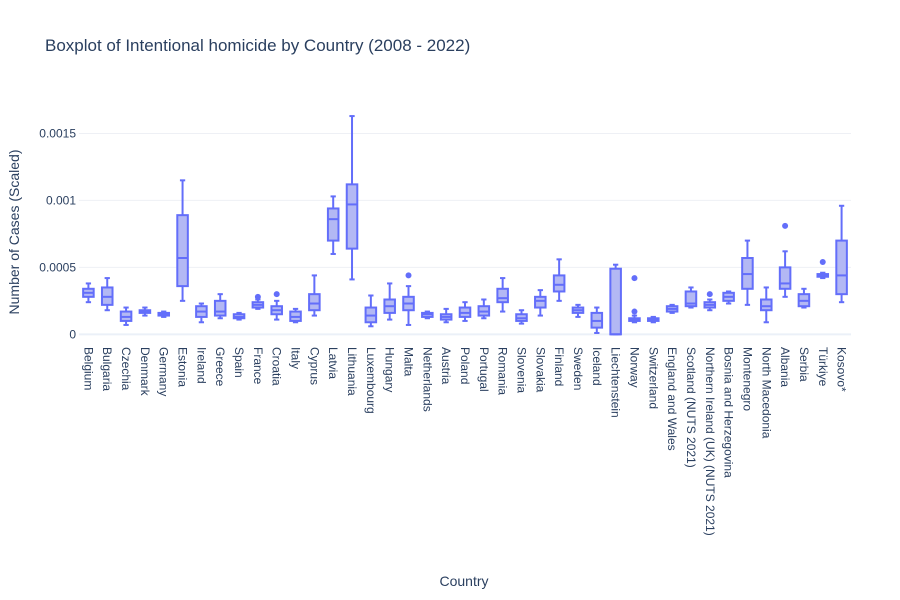 This screenshot has width=900, height=600. I want to click on x-tick-label: Ireland, so click(201, 365).